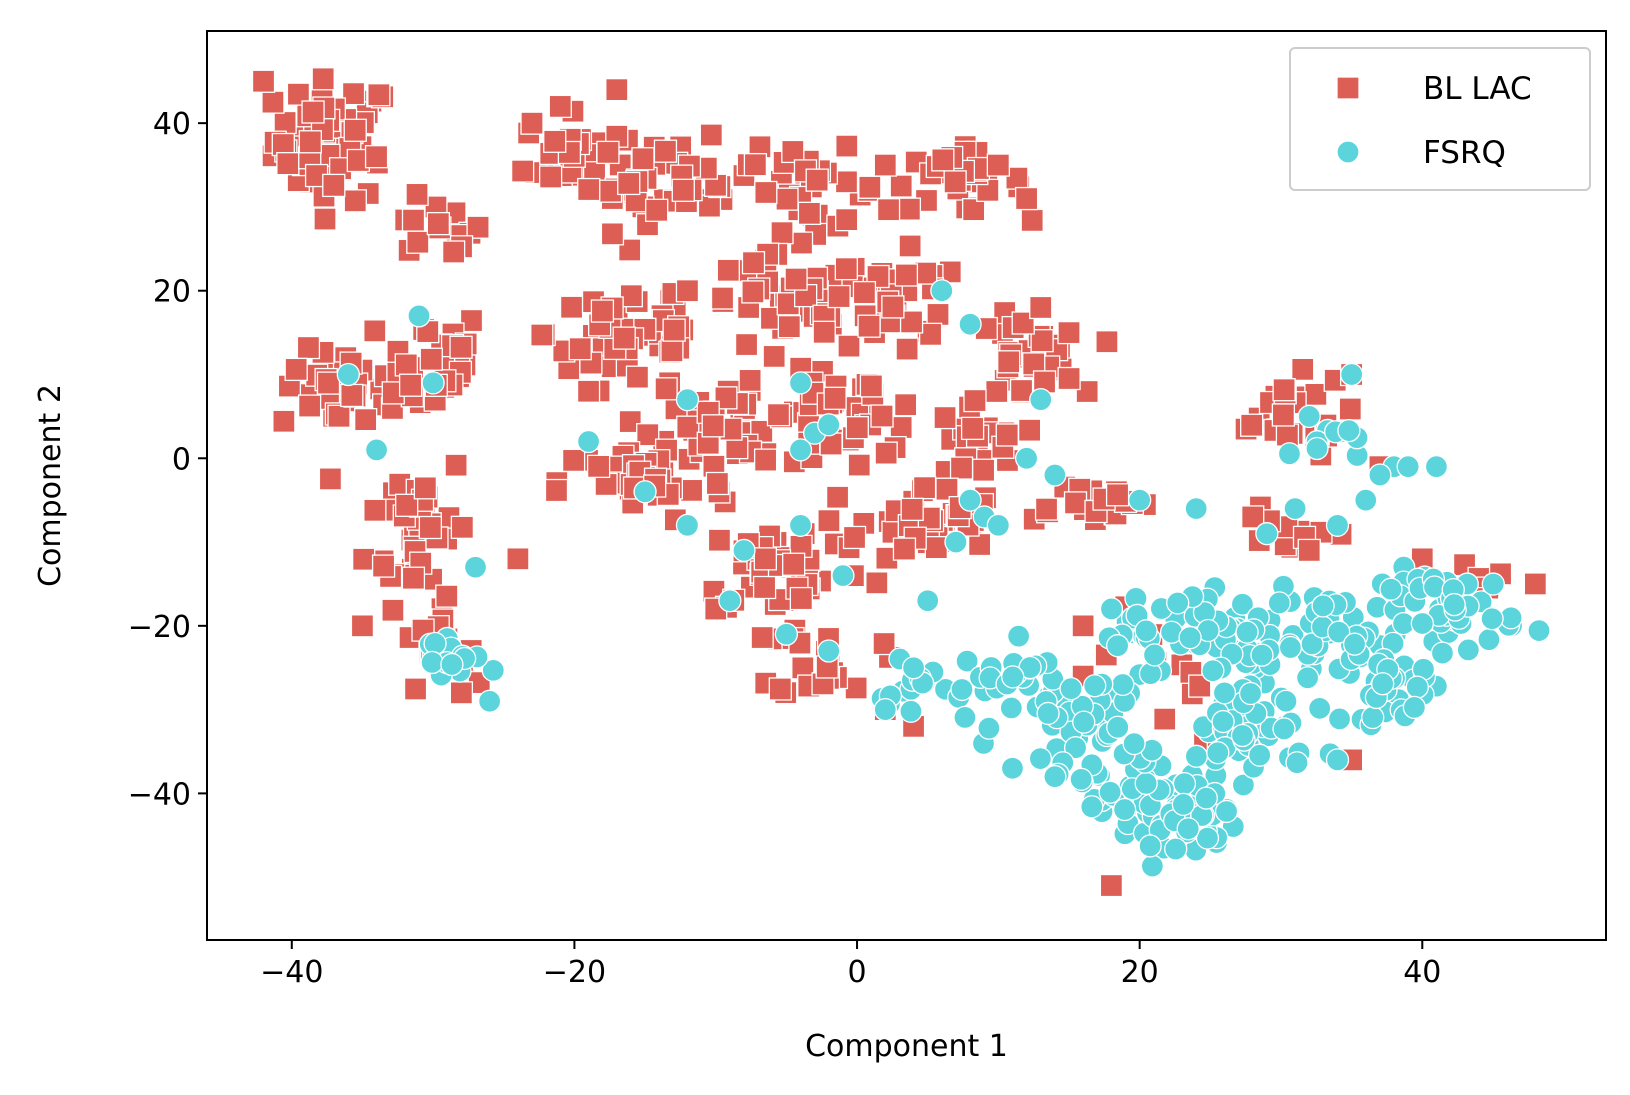 This screenshot has width=1630, height=1095. Describe the element at coordinates (1440, 119) in the screenshot. I see `legend: BL LAC FSRQ` at that location.